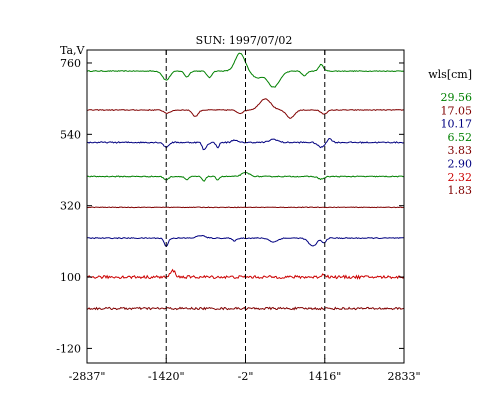  I want to click on series-line, so click(245, 207).